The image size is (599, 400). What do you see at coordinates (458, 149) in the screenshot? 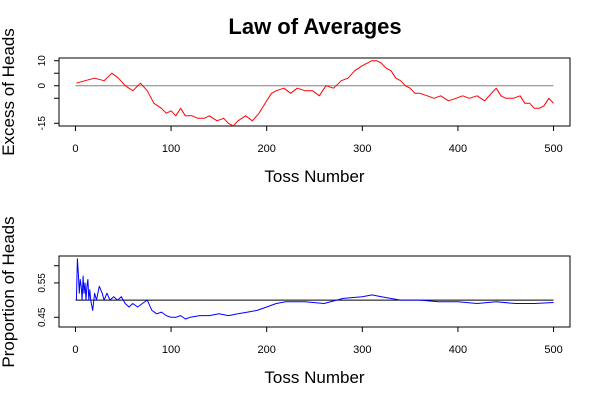
I see `panel-1-x-tick-label-4: 400` at bounding box center [458, 149].